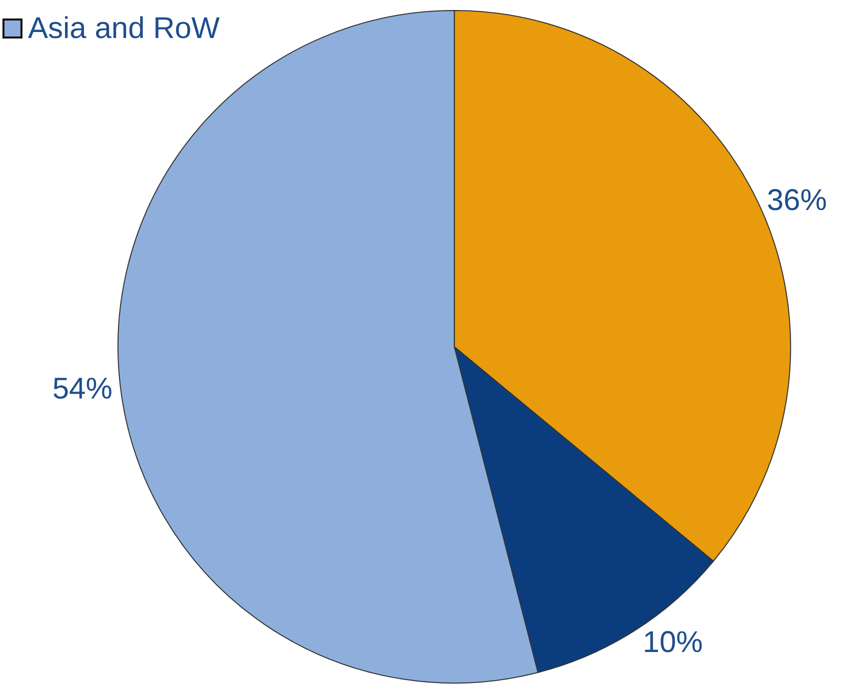 The width and height of the screenshot is (867, 697). I want to click on data-label: 10%, so click(672, 642).